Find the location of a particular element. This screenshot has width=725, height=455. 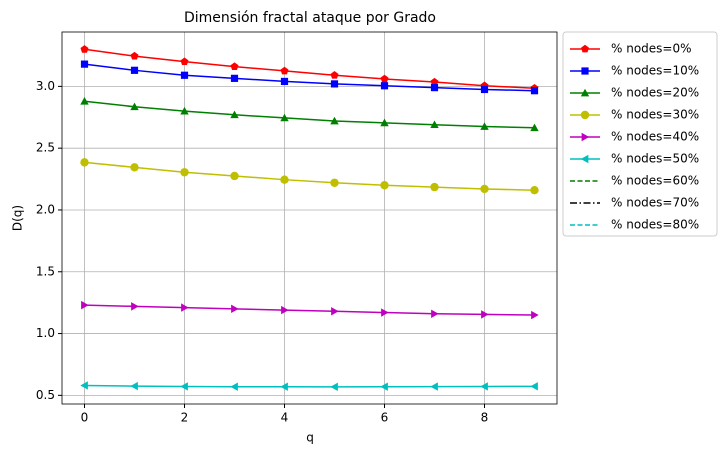

y-tick-label: 1.5 is located at coordinates (45, 271).